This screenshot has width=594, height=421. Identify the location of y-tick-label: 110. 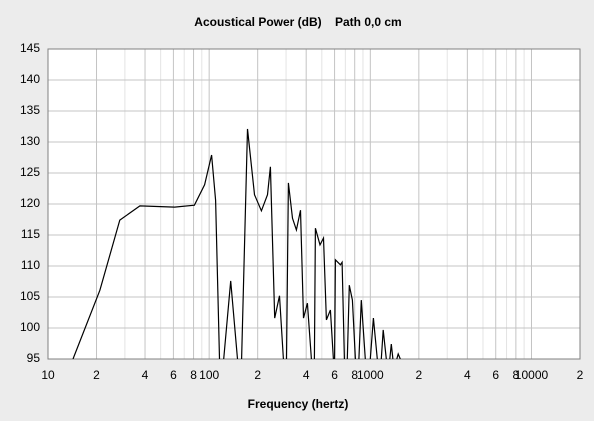
(30, 265).